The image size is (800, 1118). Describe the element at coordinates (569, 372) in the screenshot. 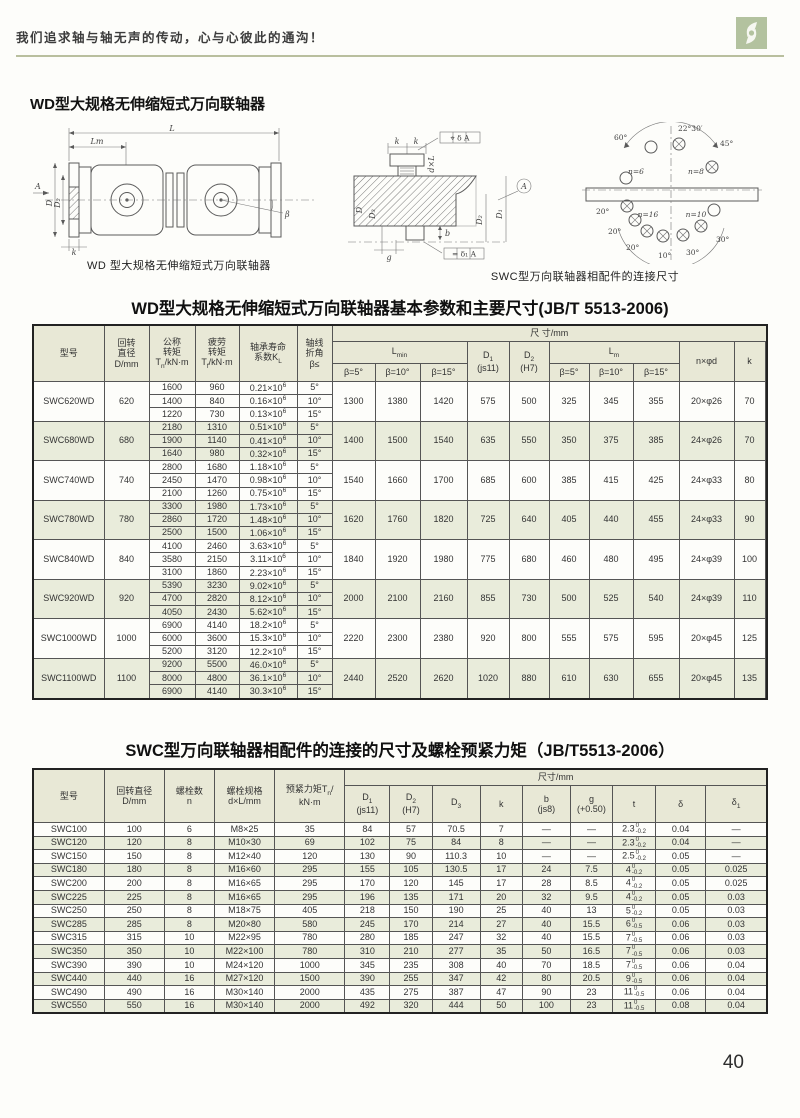

I see `column-header: β=5°` at that location.